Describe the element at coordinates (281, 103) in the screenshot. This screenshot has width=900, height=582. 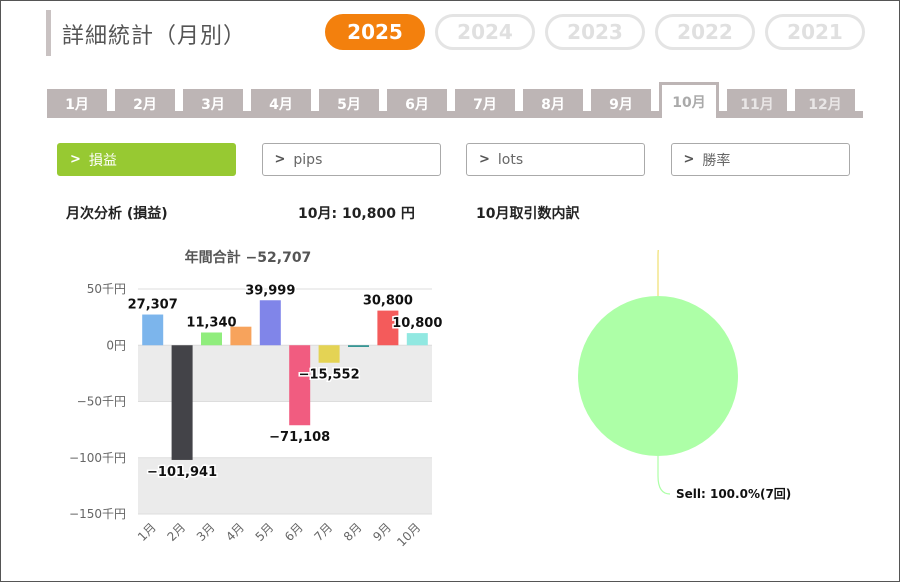
I see `tab-month-4: 4月` at that location.